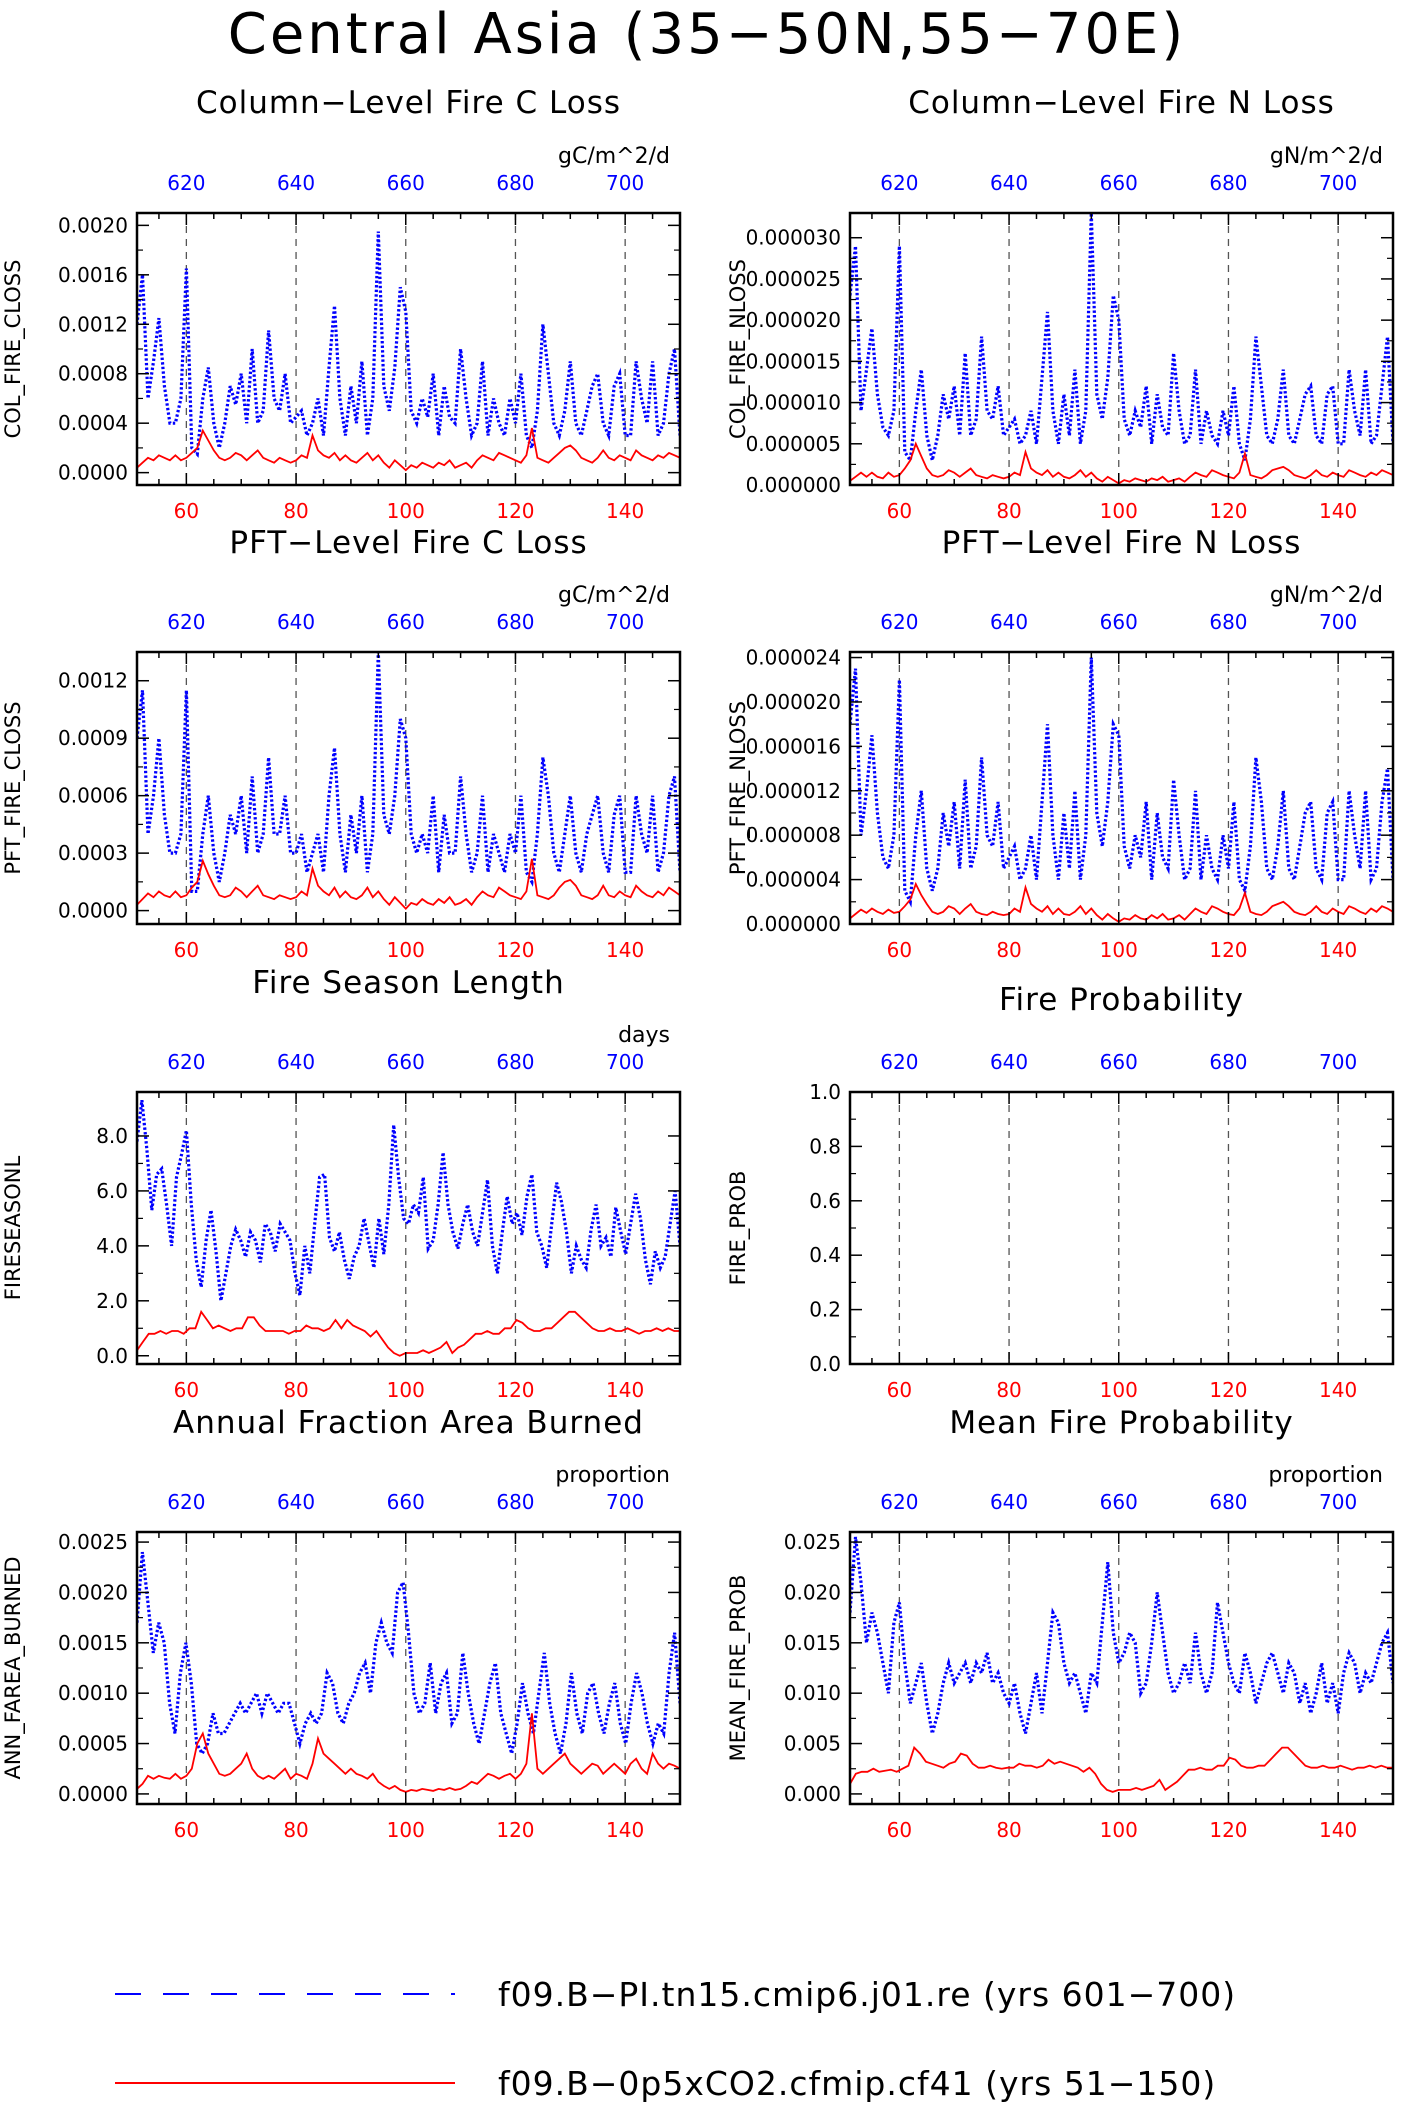 The height and width of the screenshot is (2120, 1414). I want to click on units-label: gC/m^2/d, so click(614, 156).